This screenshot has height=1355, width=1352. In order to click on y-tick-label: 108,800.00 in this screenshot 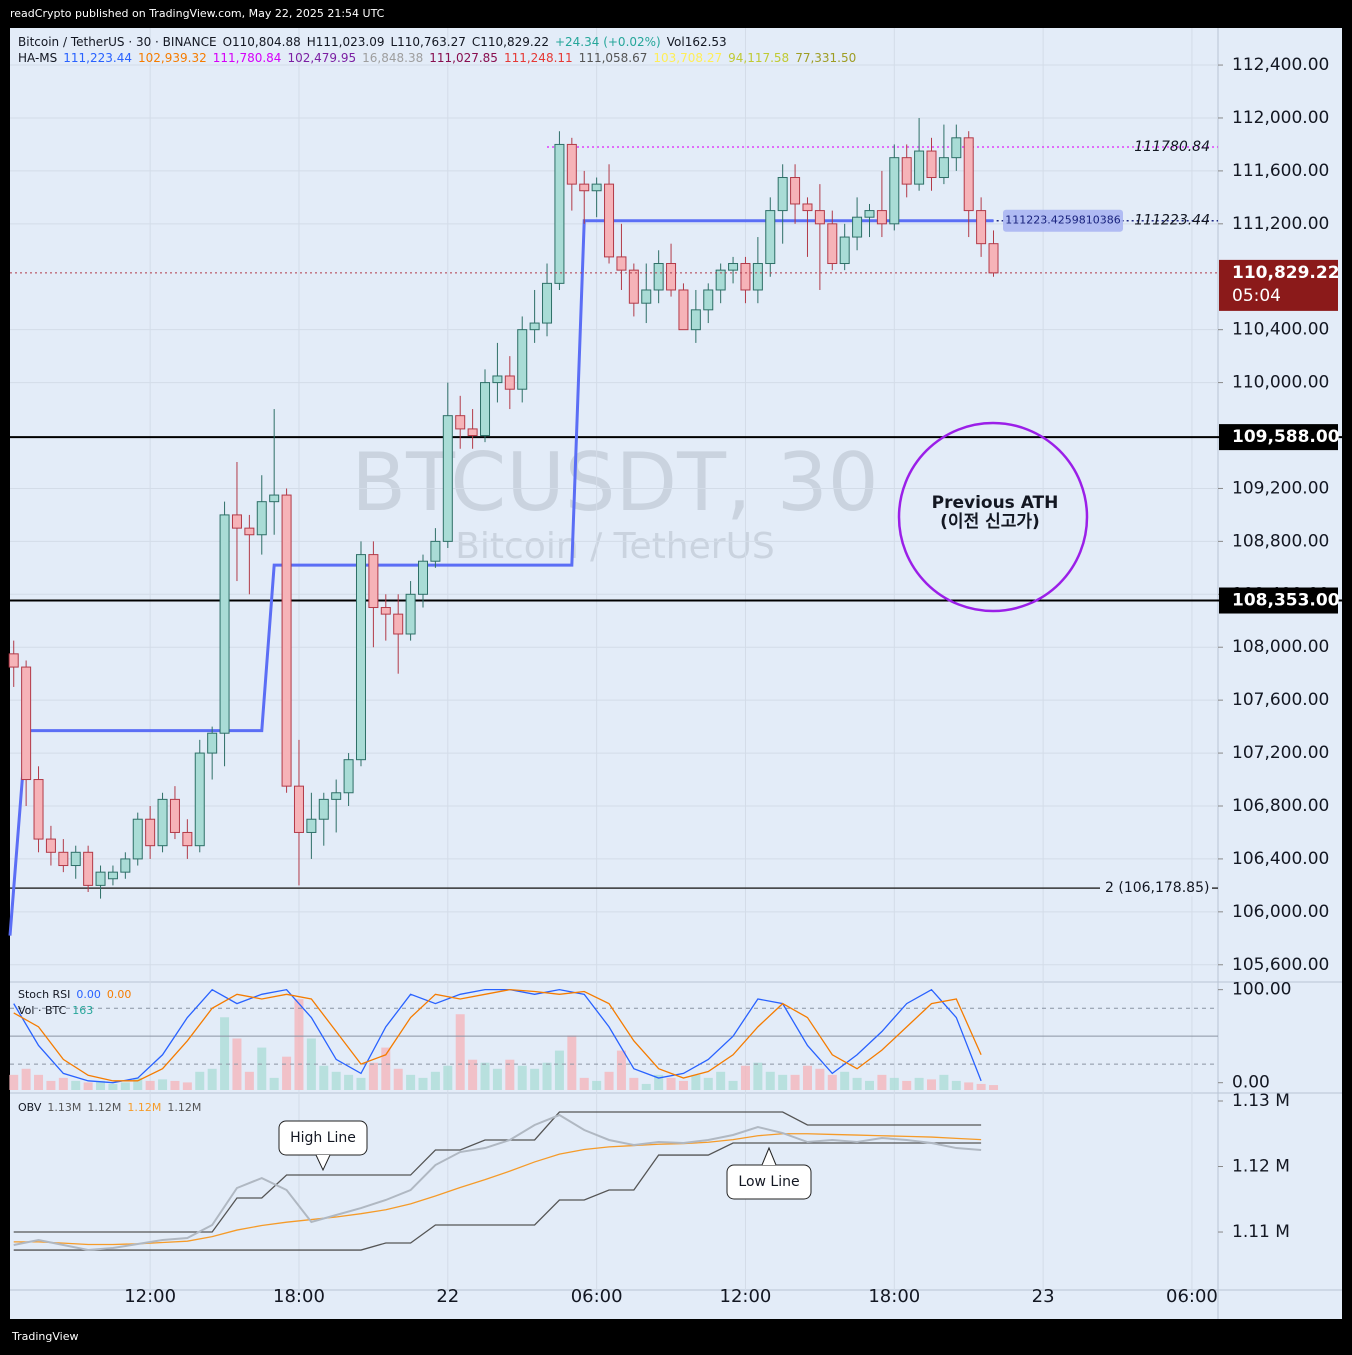, I will do `click(1280, 541)`.